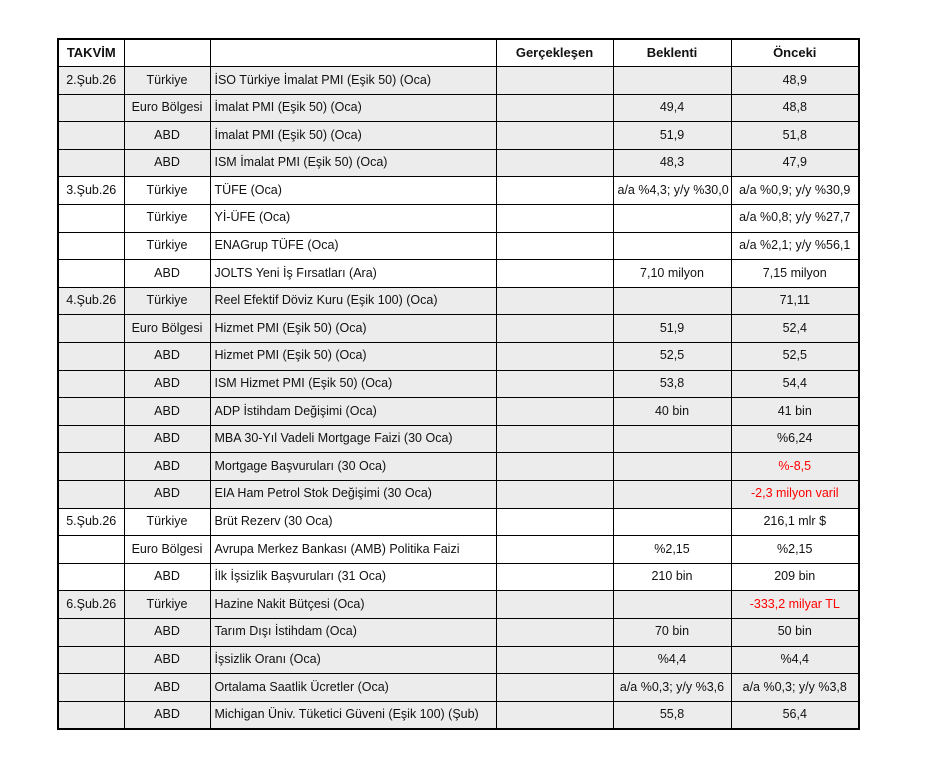 Image resolution: width=930 pixels, height=772 pixels. Describe the element at coordinates (672, 191) in the screenshot. I see `expectation-cell: a/a %4,3; y/y %30,0` at that location.